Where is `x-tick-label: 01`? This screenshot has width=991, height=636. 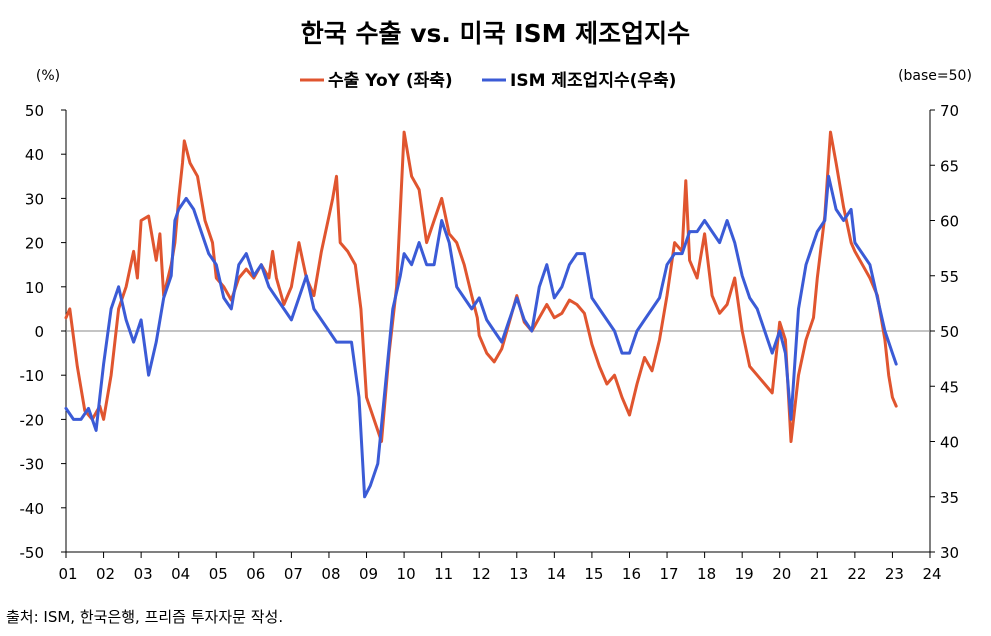
x-tick-label: 01 is located at coordinates (67, 574).